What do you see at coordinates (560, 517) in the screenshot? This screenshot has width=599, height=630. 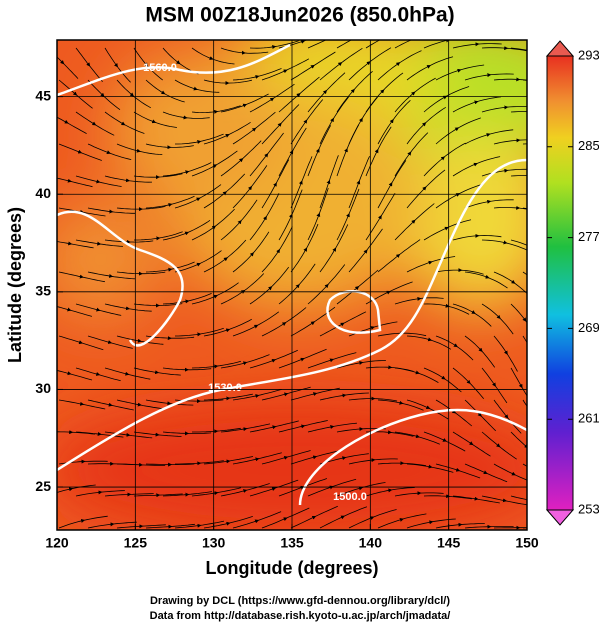 I see `colorbar-extend-bottom` at bounding box center [560, 517].